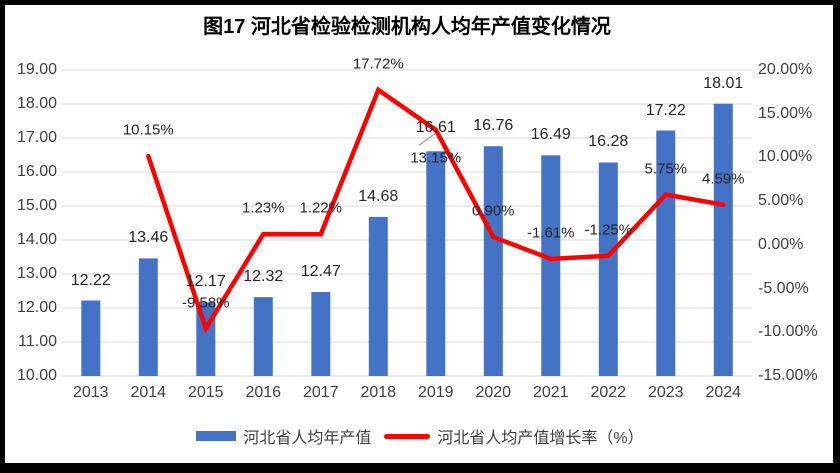  I want to click on bar-2018, so click(378, 296).